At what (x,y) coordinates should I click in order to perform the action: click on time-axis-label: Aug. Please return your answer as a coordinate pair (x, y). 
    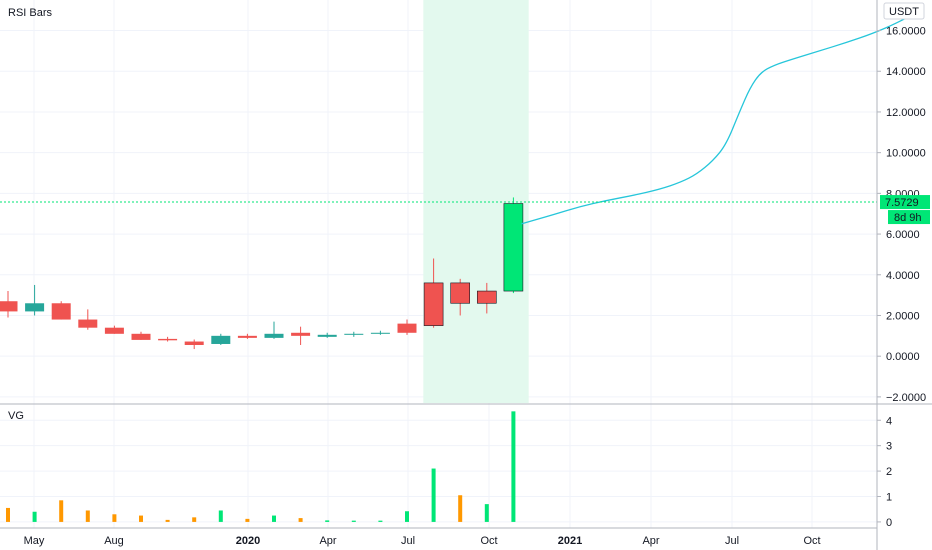
    Looking at the image, I should click on (114, 541).